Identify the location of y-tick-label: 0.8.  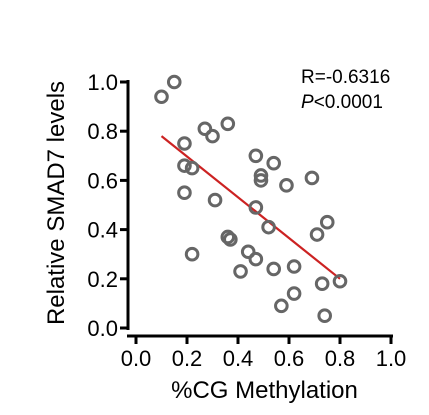
(102, 131).